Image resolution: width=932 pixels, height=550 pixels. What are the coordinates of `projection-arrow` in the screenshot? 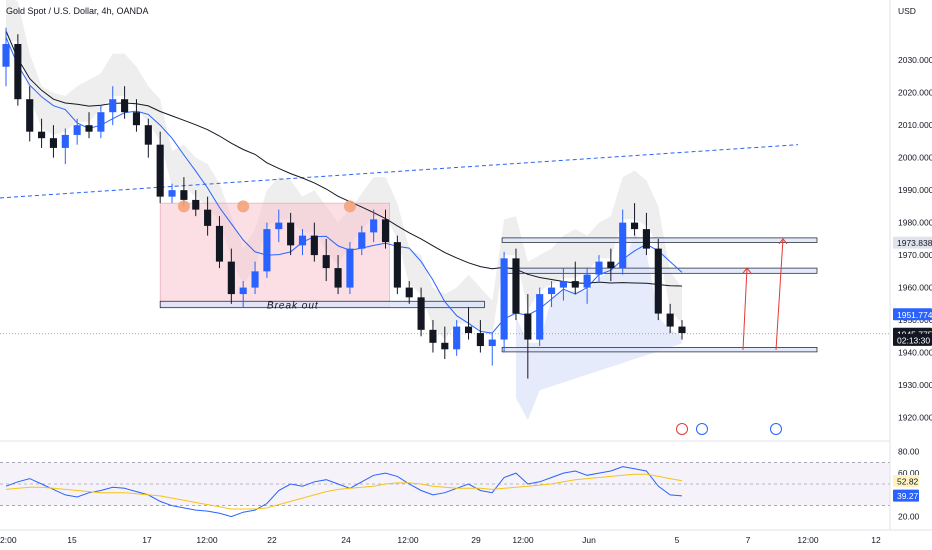 It's located at (745, 309).